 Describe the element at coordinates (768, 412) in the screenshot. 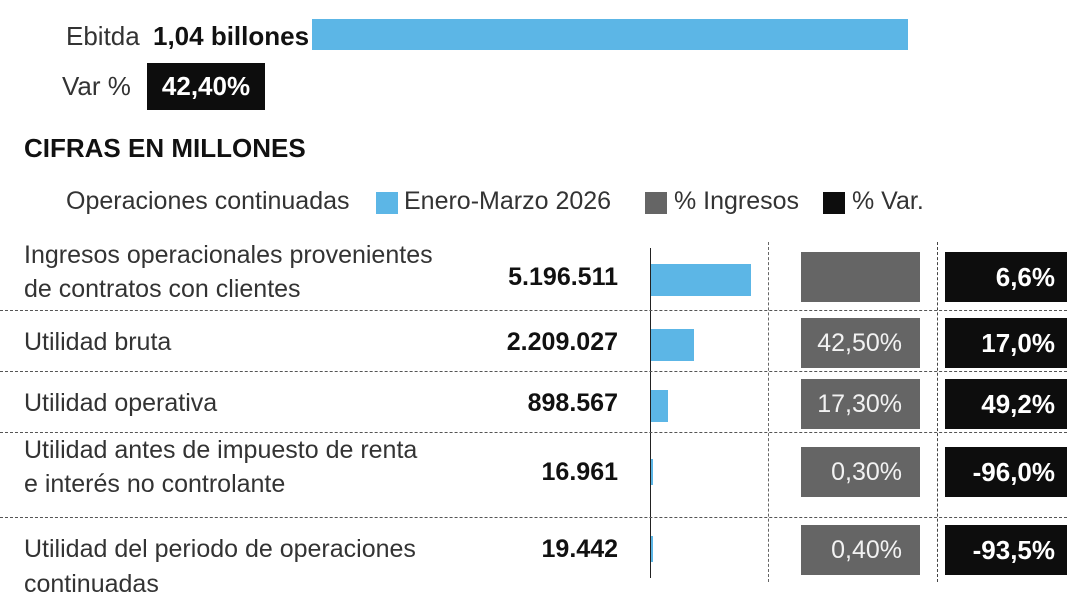

I see `bar-area-divider` at that location.